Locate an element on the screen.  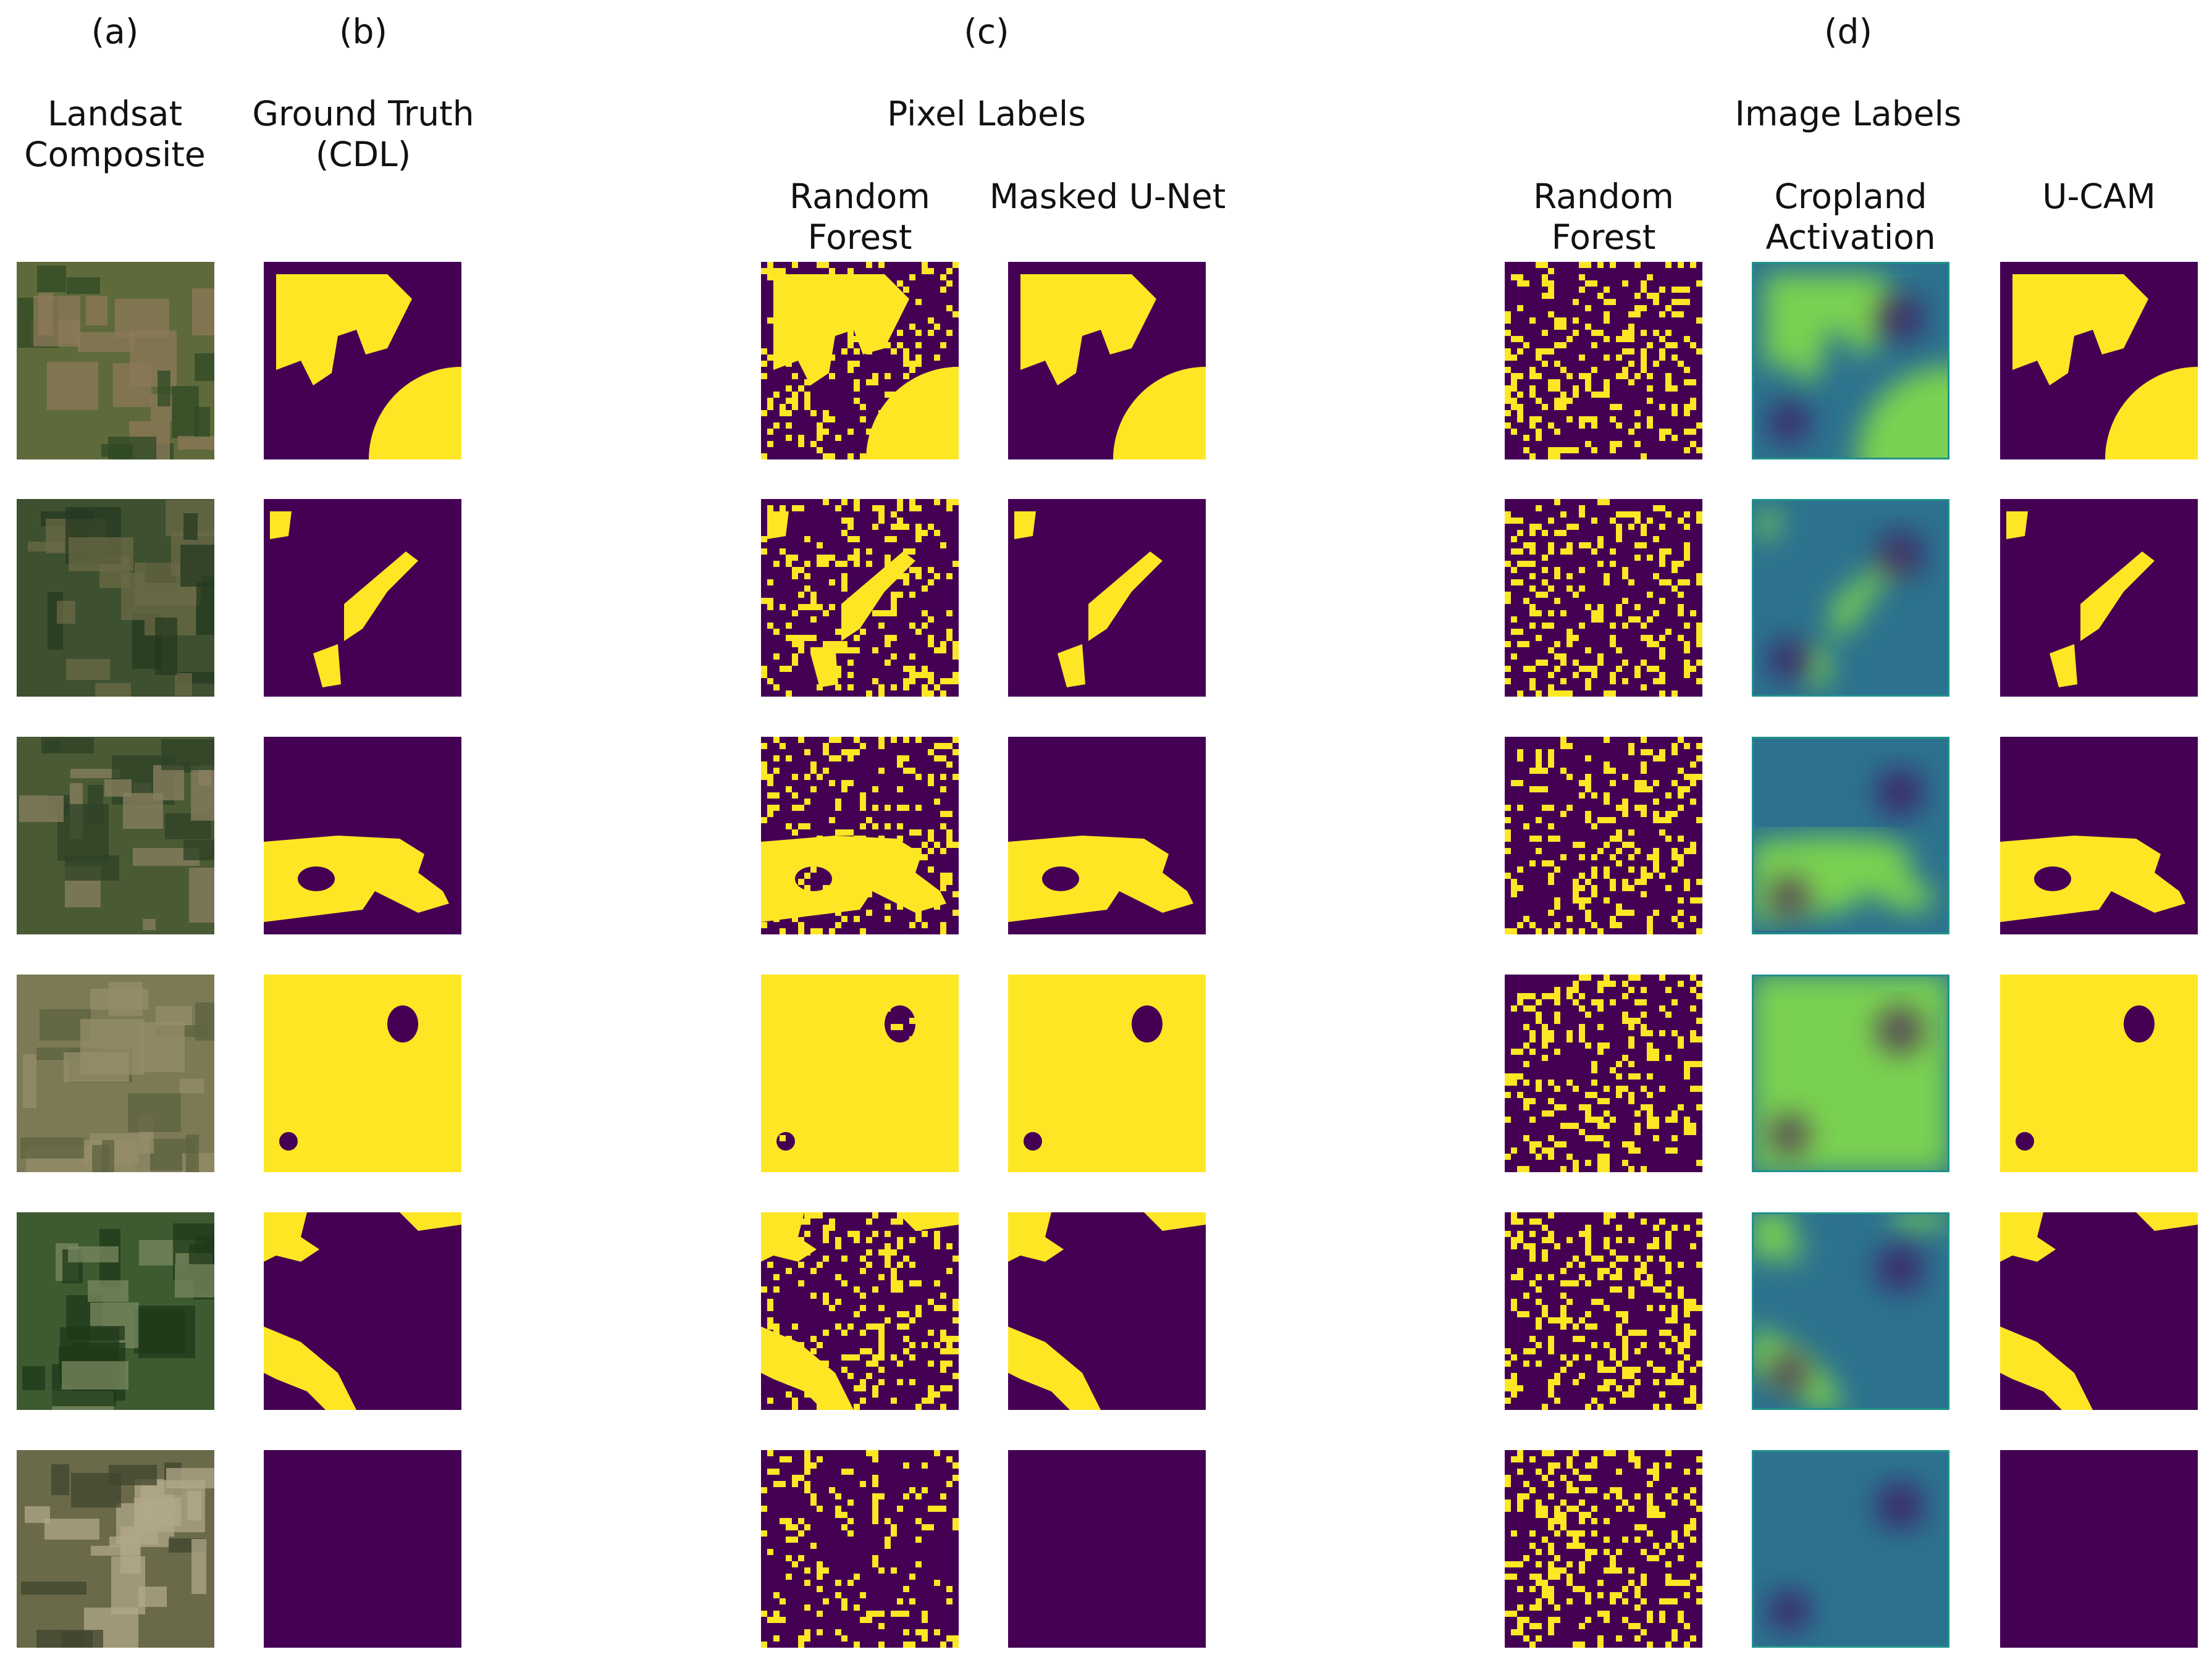
panel-a-letter: (a) is located at coordinates (115, 31).